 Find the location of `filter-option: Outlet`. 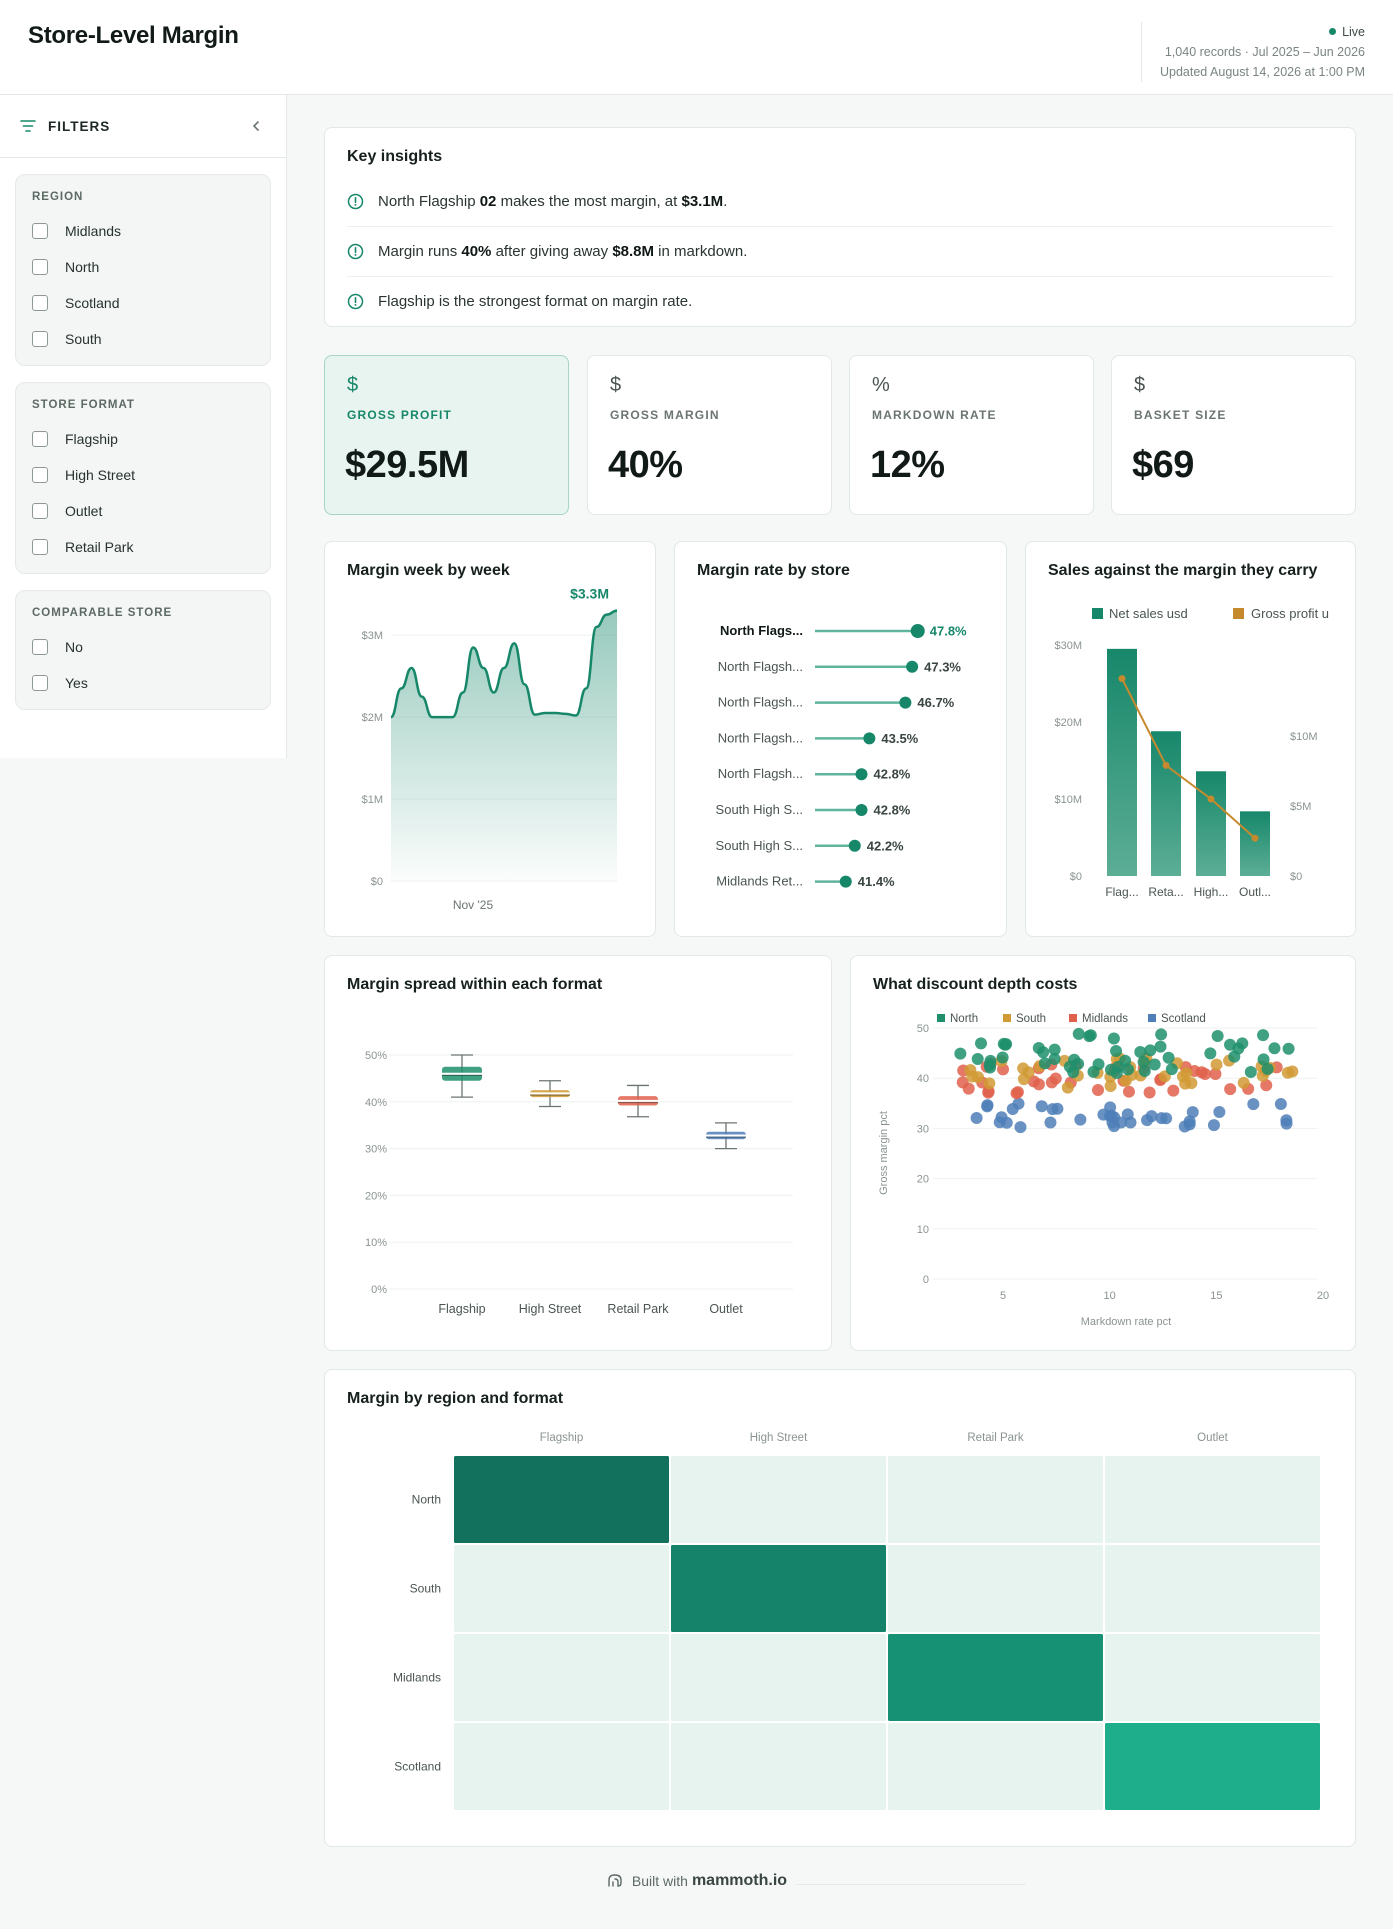

filter-option: Outlet is located at coordinates (143, 511).